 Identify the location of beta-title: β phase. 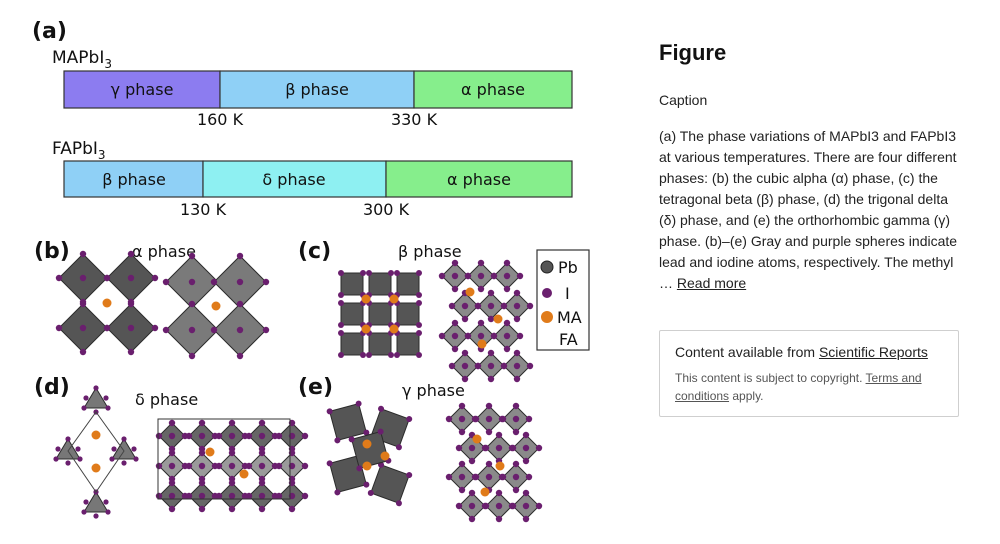
(430, 251).